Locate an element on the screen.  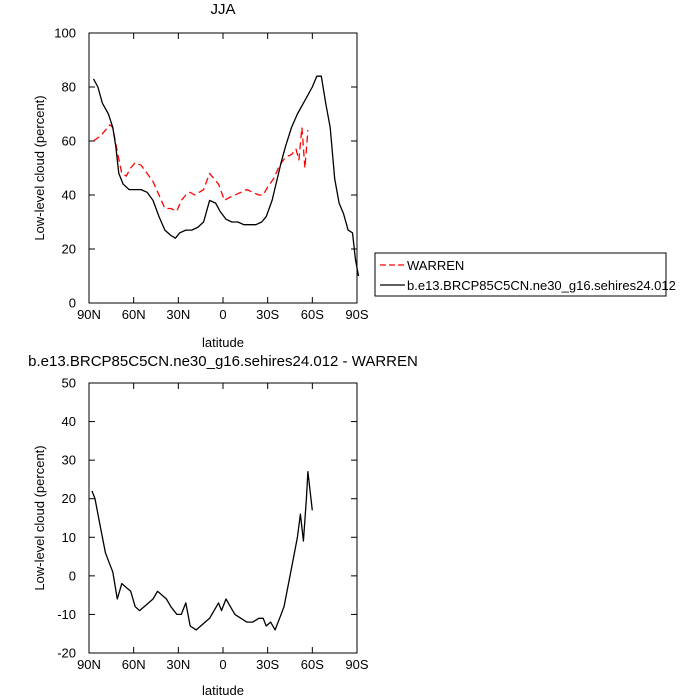
bottom-series-line-difference is located at coordinates (202, 551).